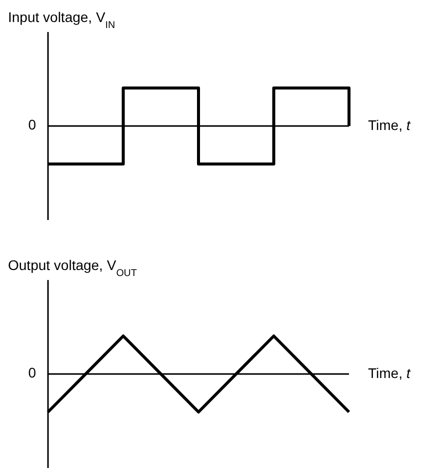 This screenshot has height=469, width=427. I want to click on y-axis-title: Input voltage, V$_{IN}$, so click(62, 19).